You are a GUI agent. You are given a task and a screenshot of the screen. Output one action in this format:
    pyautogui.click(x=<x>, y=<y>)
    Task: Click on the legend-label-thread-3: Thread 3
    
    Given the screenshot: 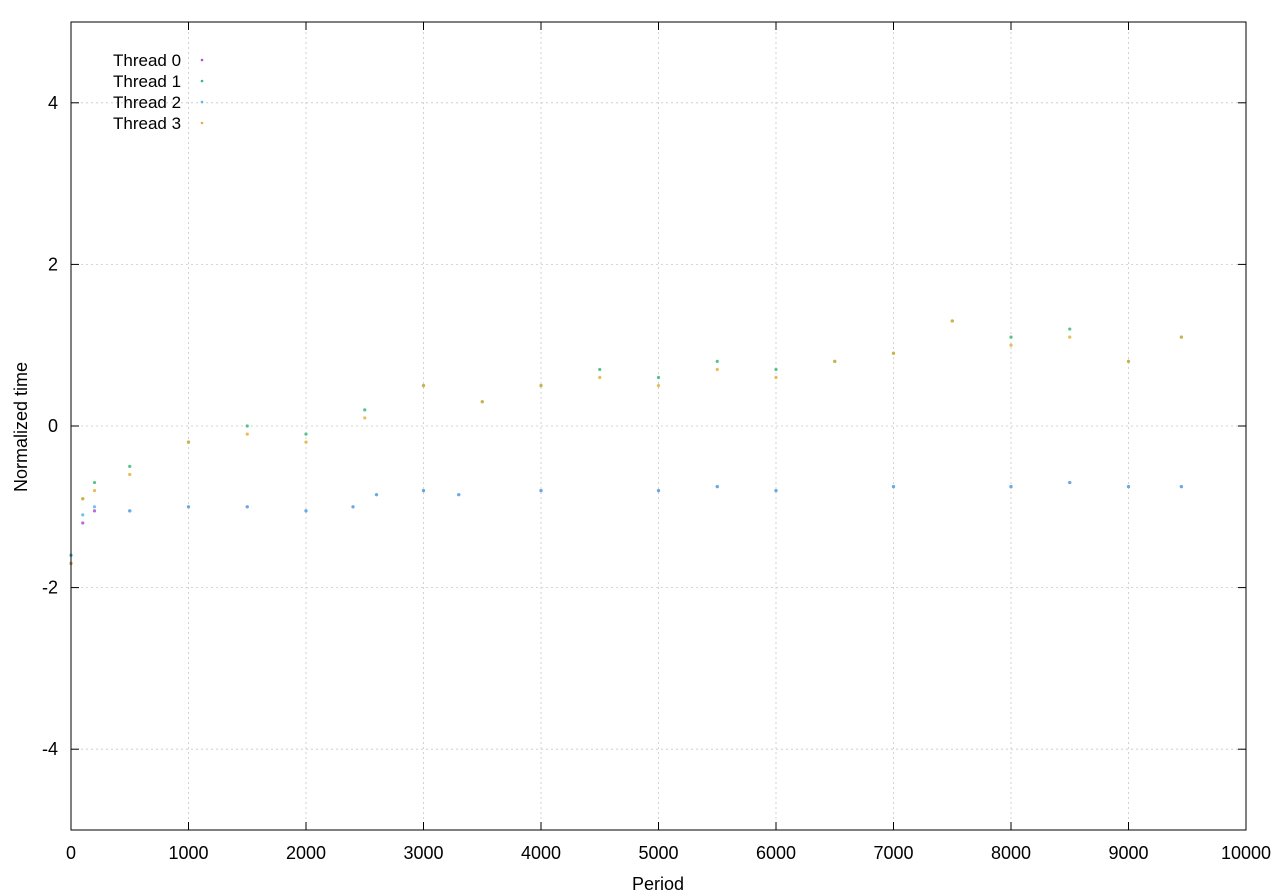 What is the action you would take?
    pyautogui.click(x=147, y=123)
    